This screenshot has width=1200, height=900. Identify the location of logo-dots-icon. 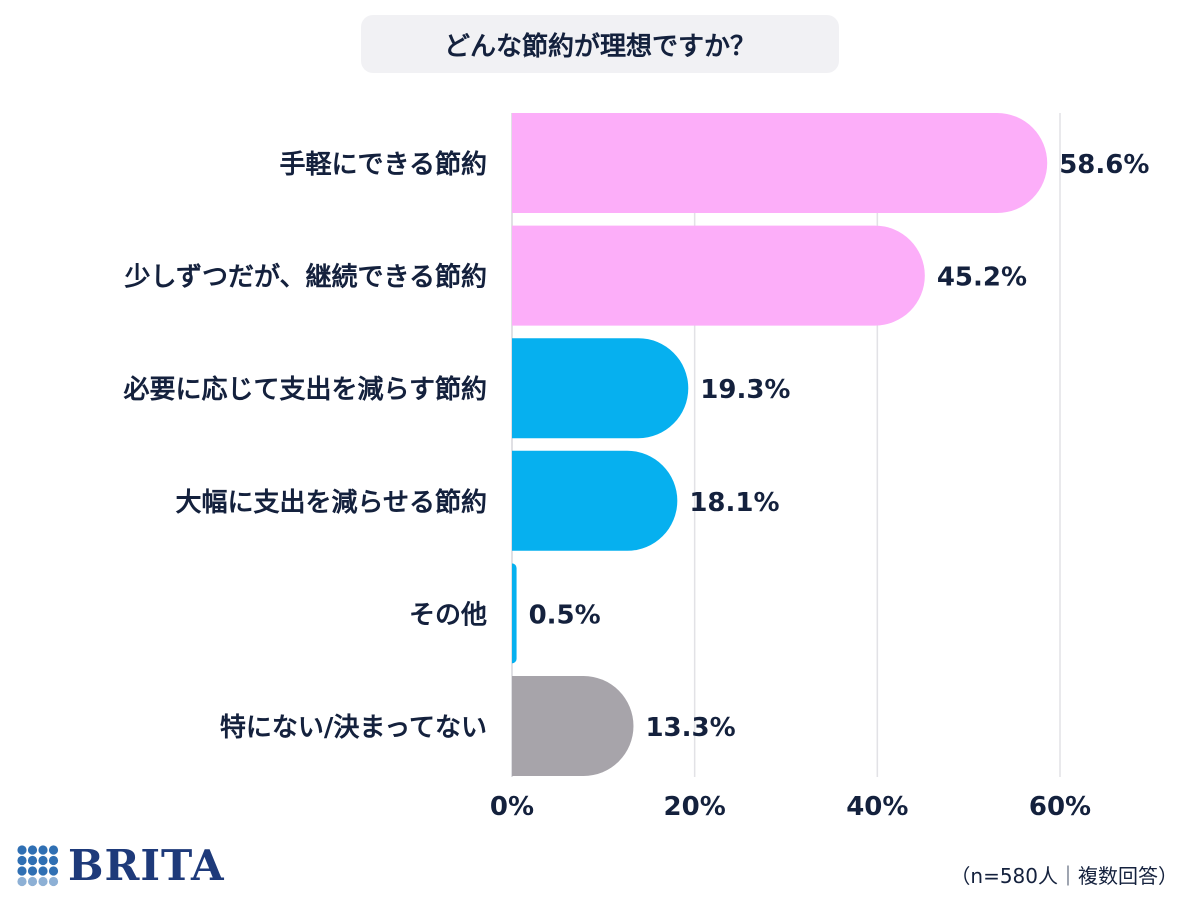
(38, 866).